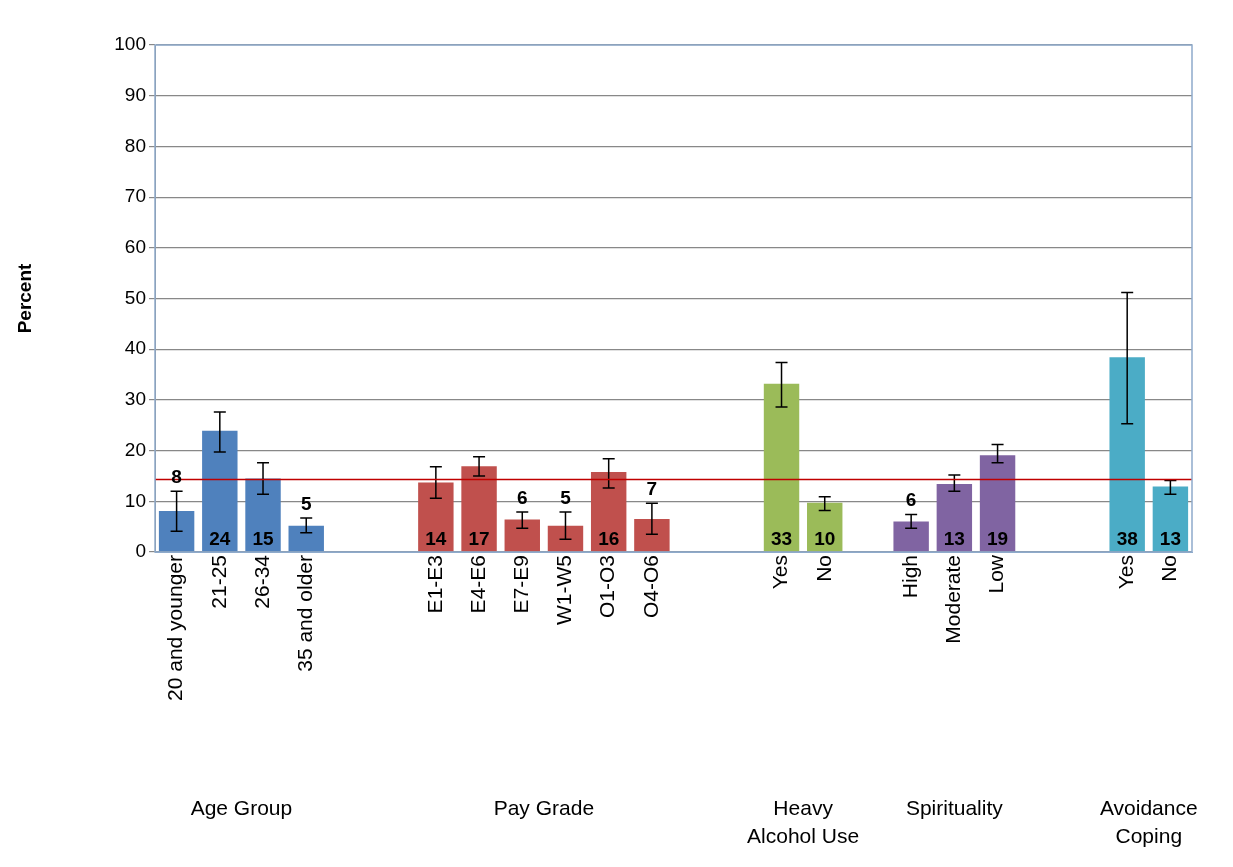 Image resolution: width=1233 pixels, height=867 pixels. I want to click on y-tick-label: 10, so click(135, 500).